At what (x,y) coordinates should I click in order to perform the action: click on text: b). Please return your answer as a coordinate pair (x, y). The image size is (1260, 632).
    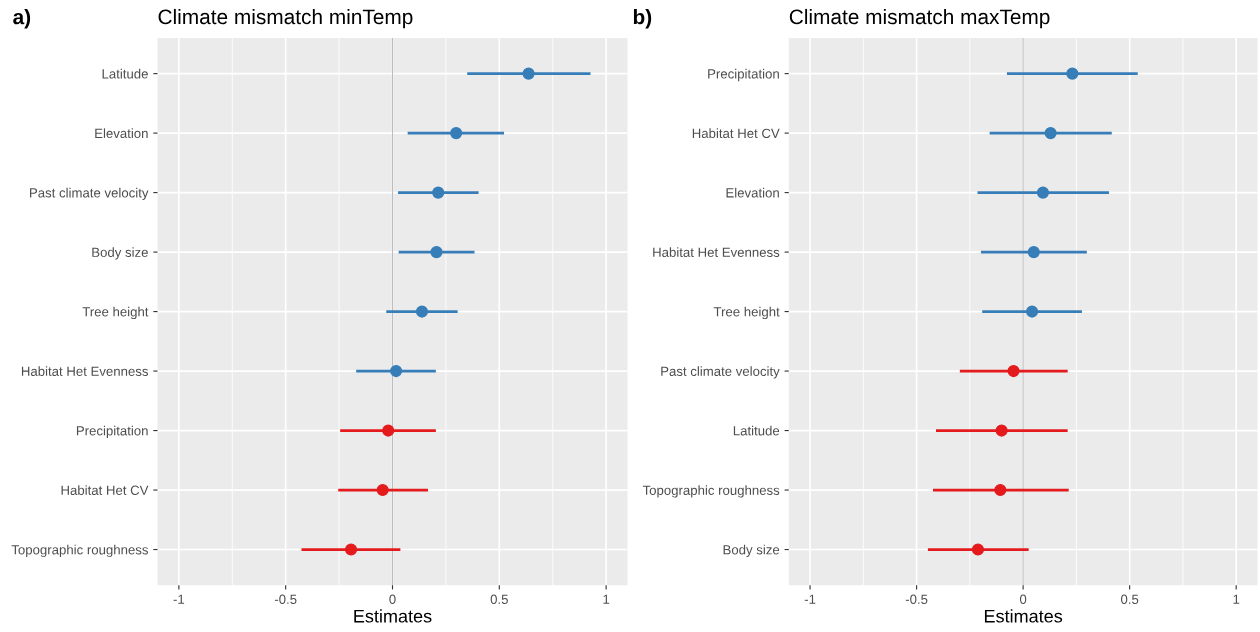
    Looking at the image, I should click on (642, 19).